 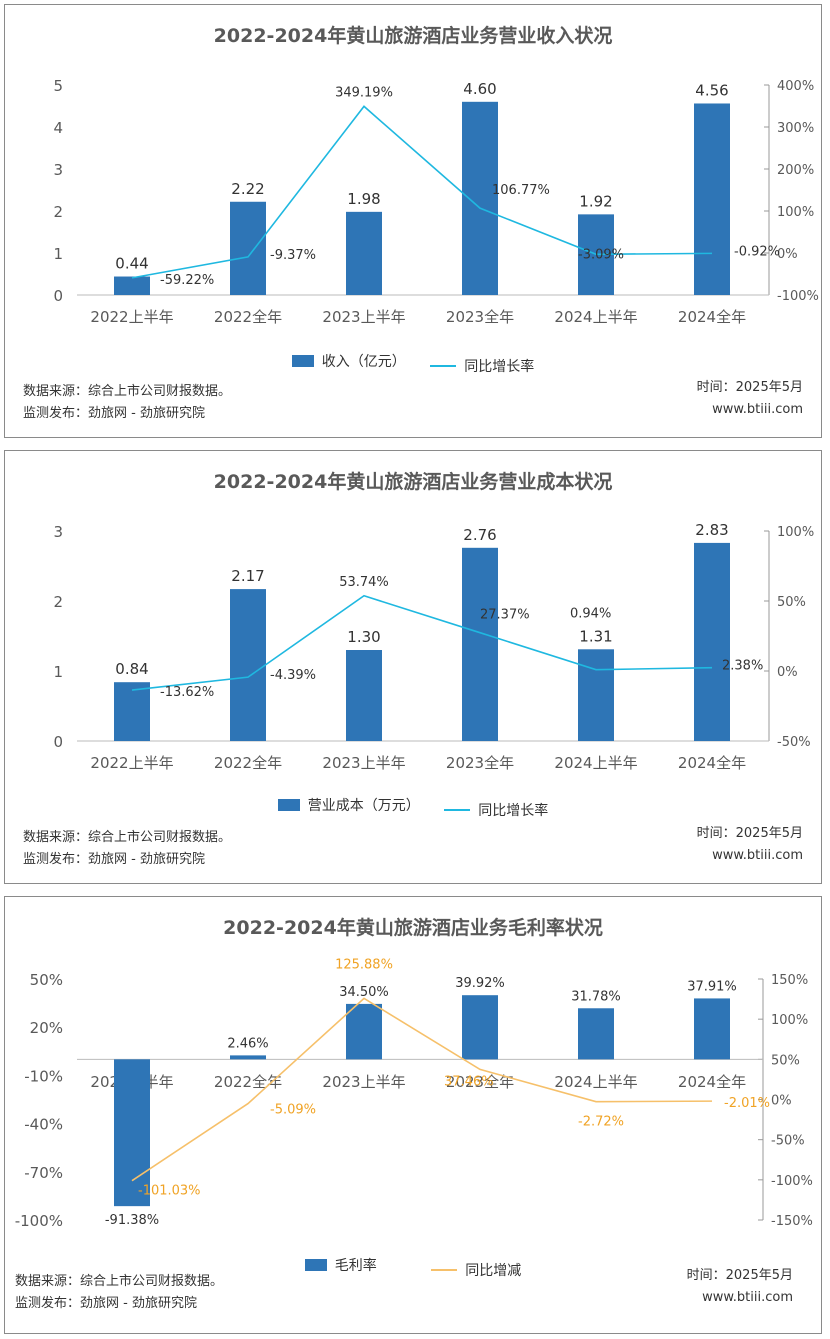 What do you see at coordinates (348, 361) in the screenshot?
I see `legend-item-bar: 收入（亿元）` at bounding box center [348, 361].